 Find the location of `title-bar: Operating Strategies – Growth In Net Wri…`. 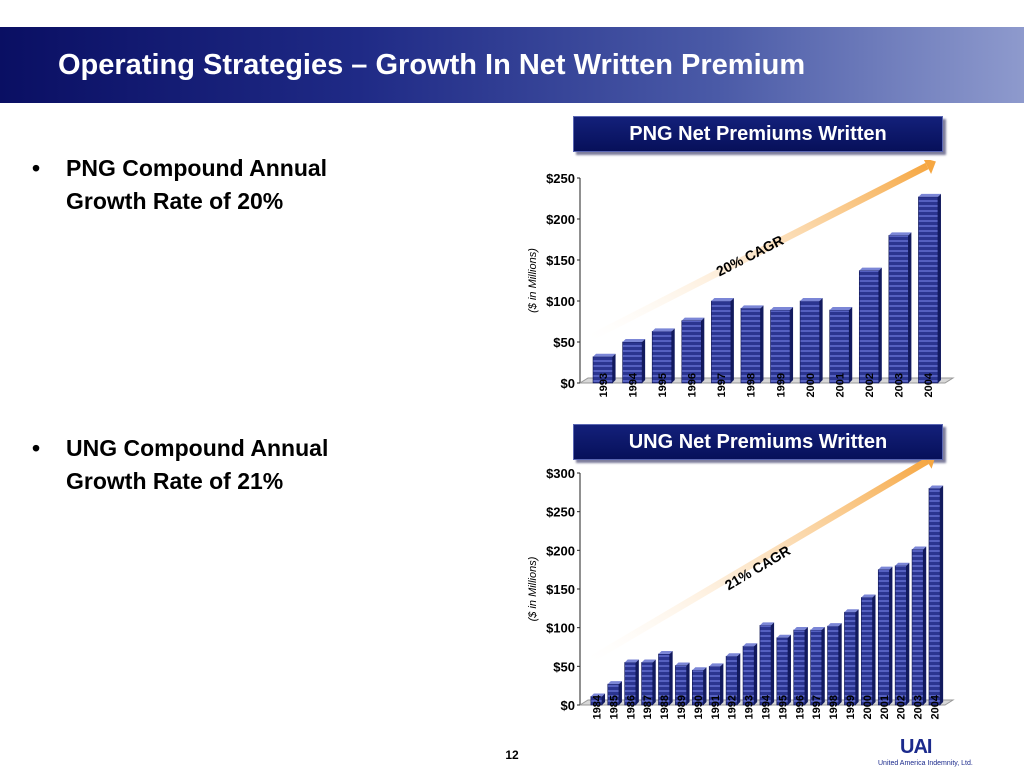

title-bar: Operating Strategies – Growth In Net Wri… is located at coordinates (512, 65).